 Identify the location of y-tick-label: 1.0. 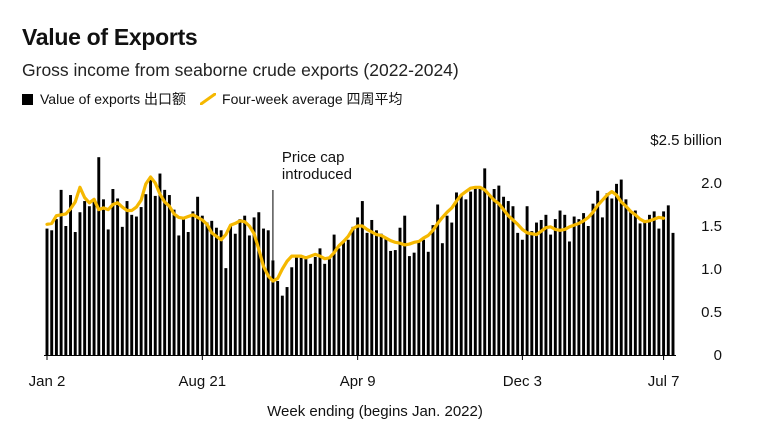
(711, 269).